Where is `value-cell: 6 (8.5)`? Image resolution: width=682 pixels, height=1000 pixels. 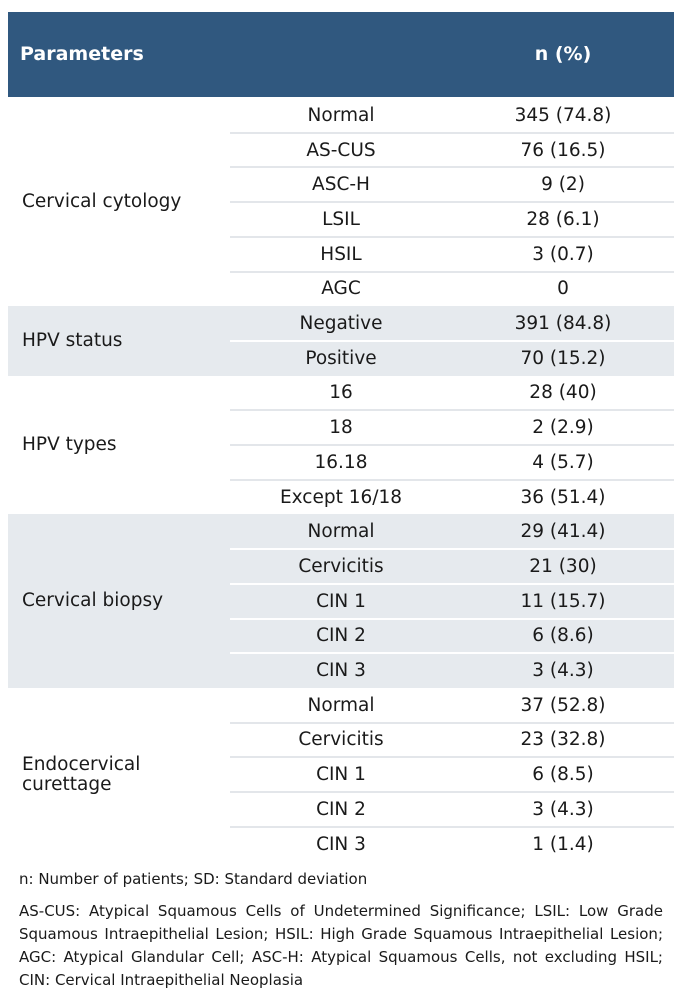
value-cell: 6 (8.5) is located at coordinates (563, 775).